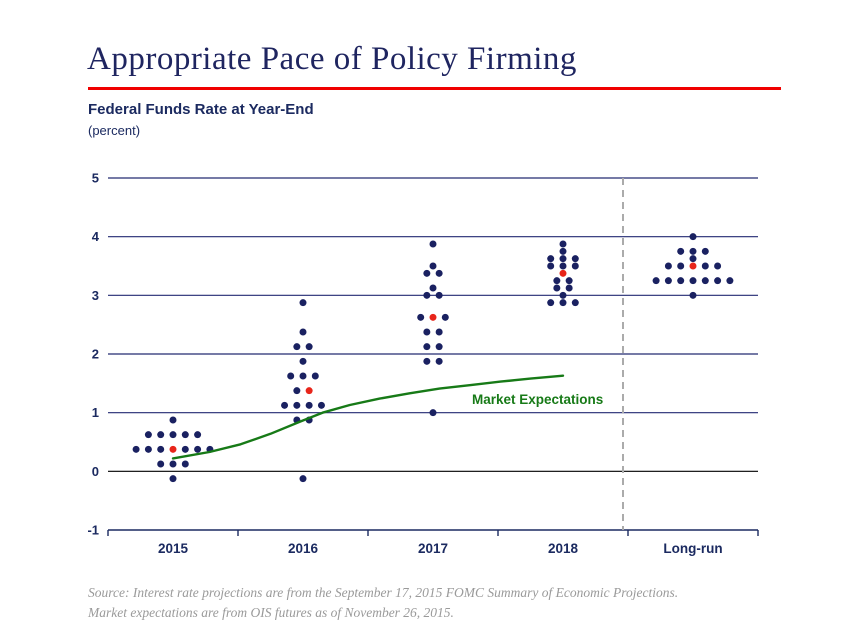  What do you see at coordinates (692, 548) in the screenshot?
I see `x-category-label: Long-run` at bounding box center [692, 548].